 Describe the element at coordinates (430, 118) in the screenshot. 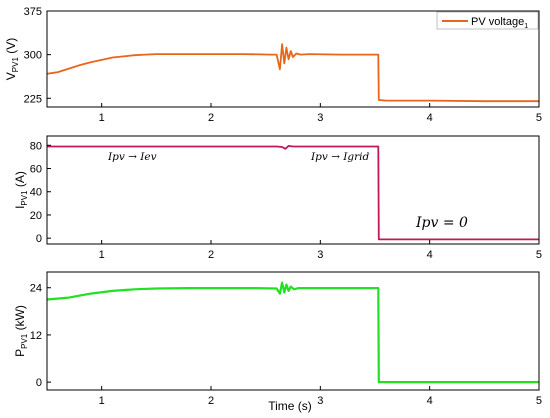

I see `voltage-x-tick-label: 4` at that location.